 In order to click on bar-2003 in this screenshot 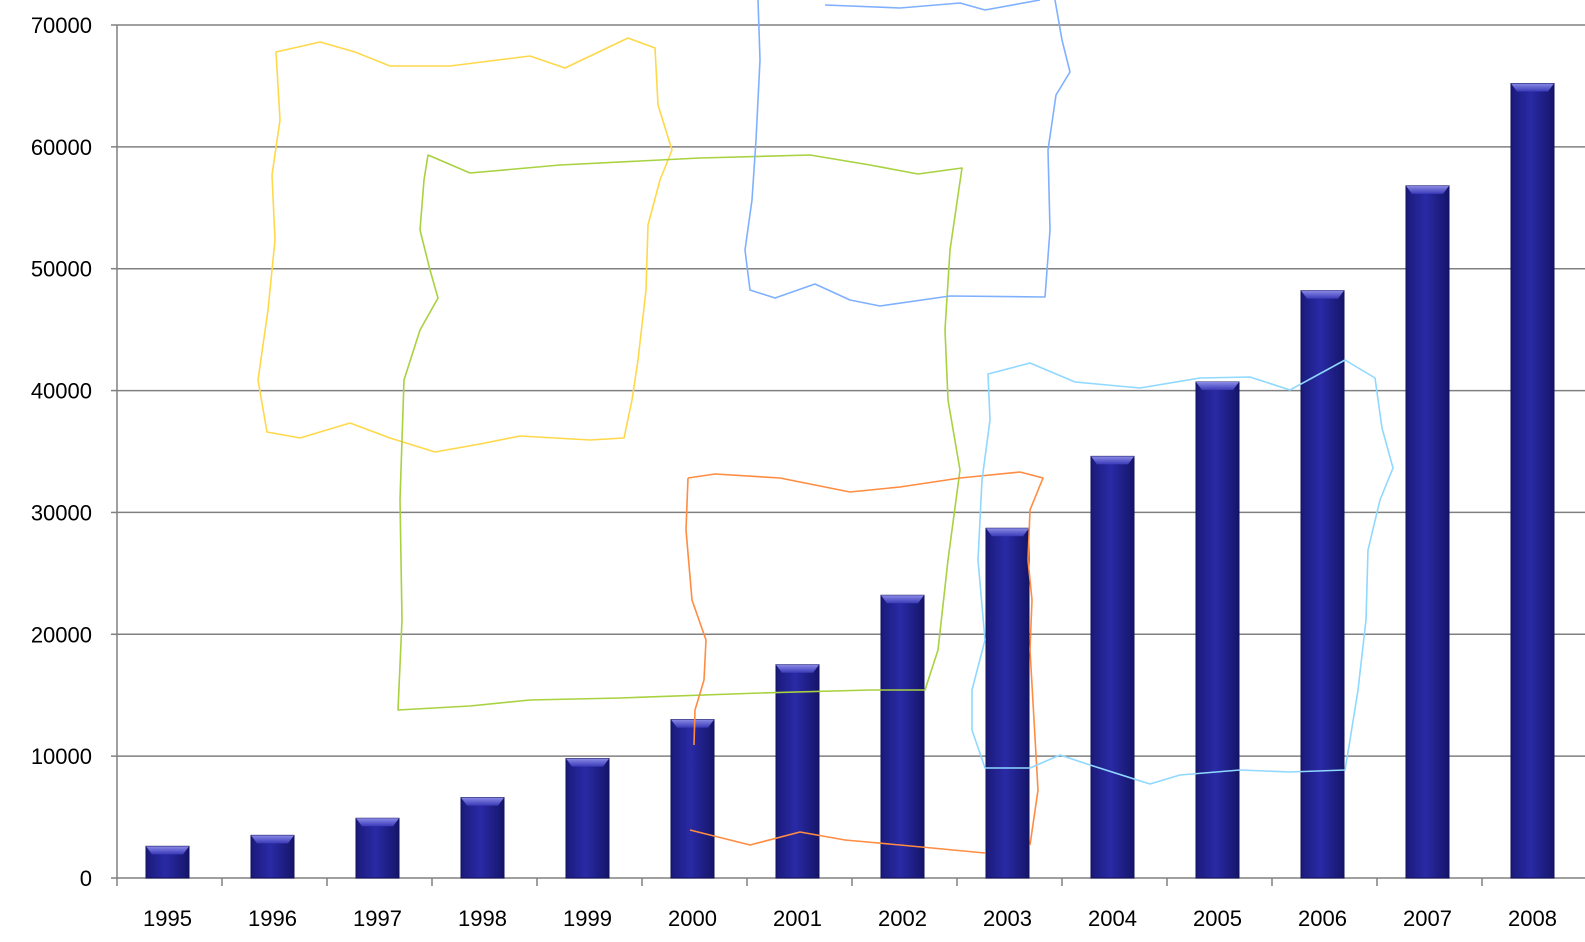, I will do `click(1007, 703)`.